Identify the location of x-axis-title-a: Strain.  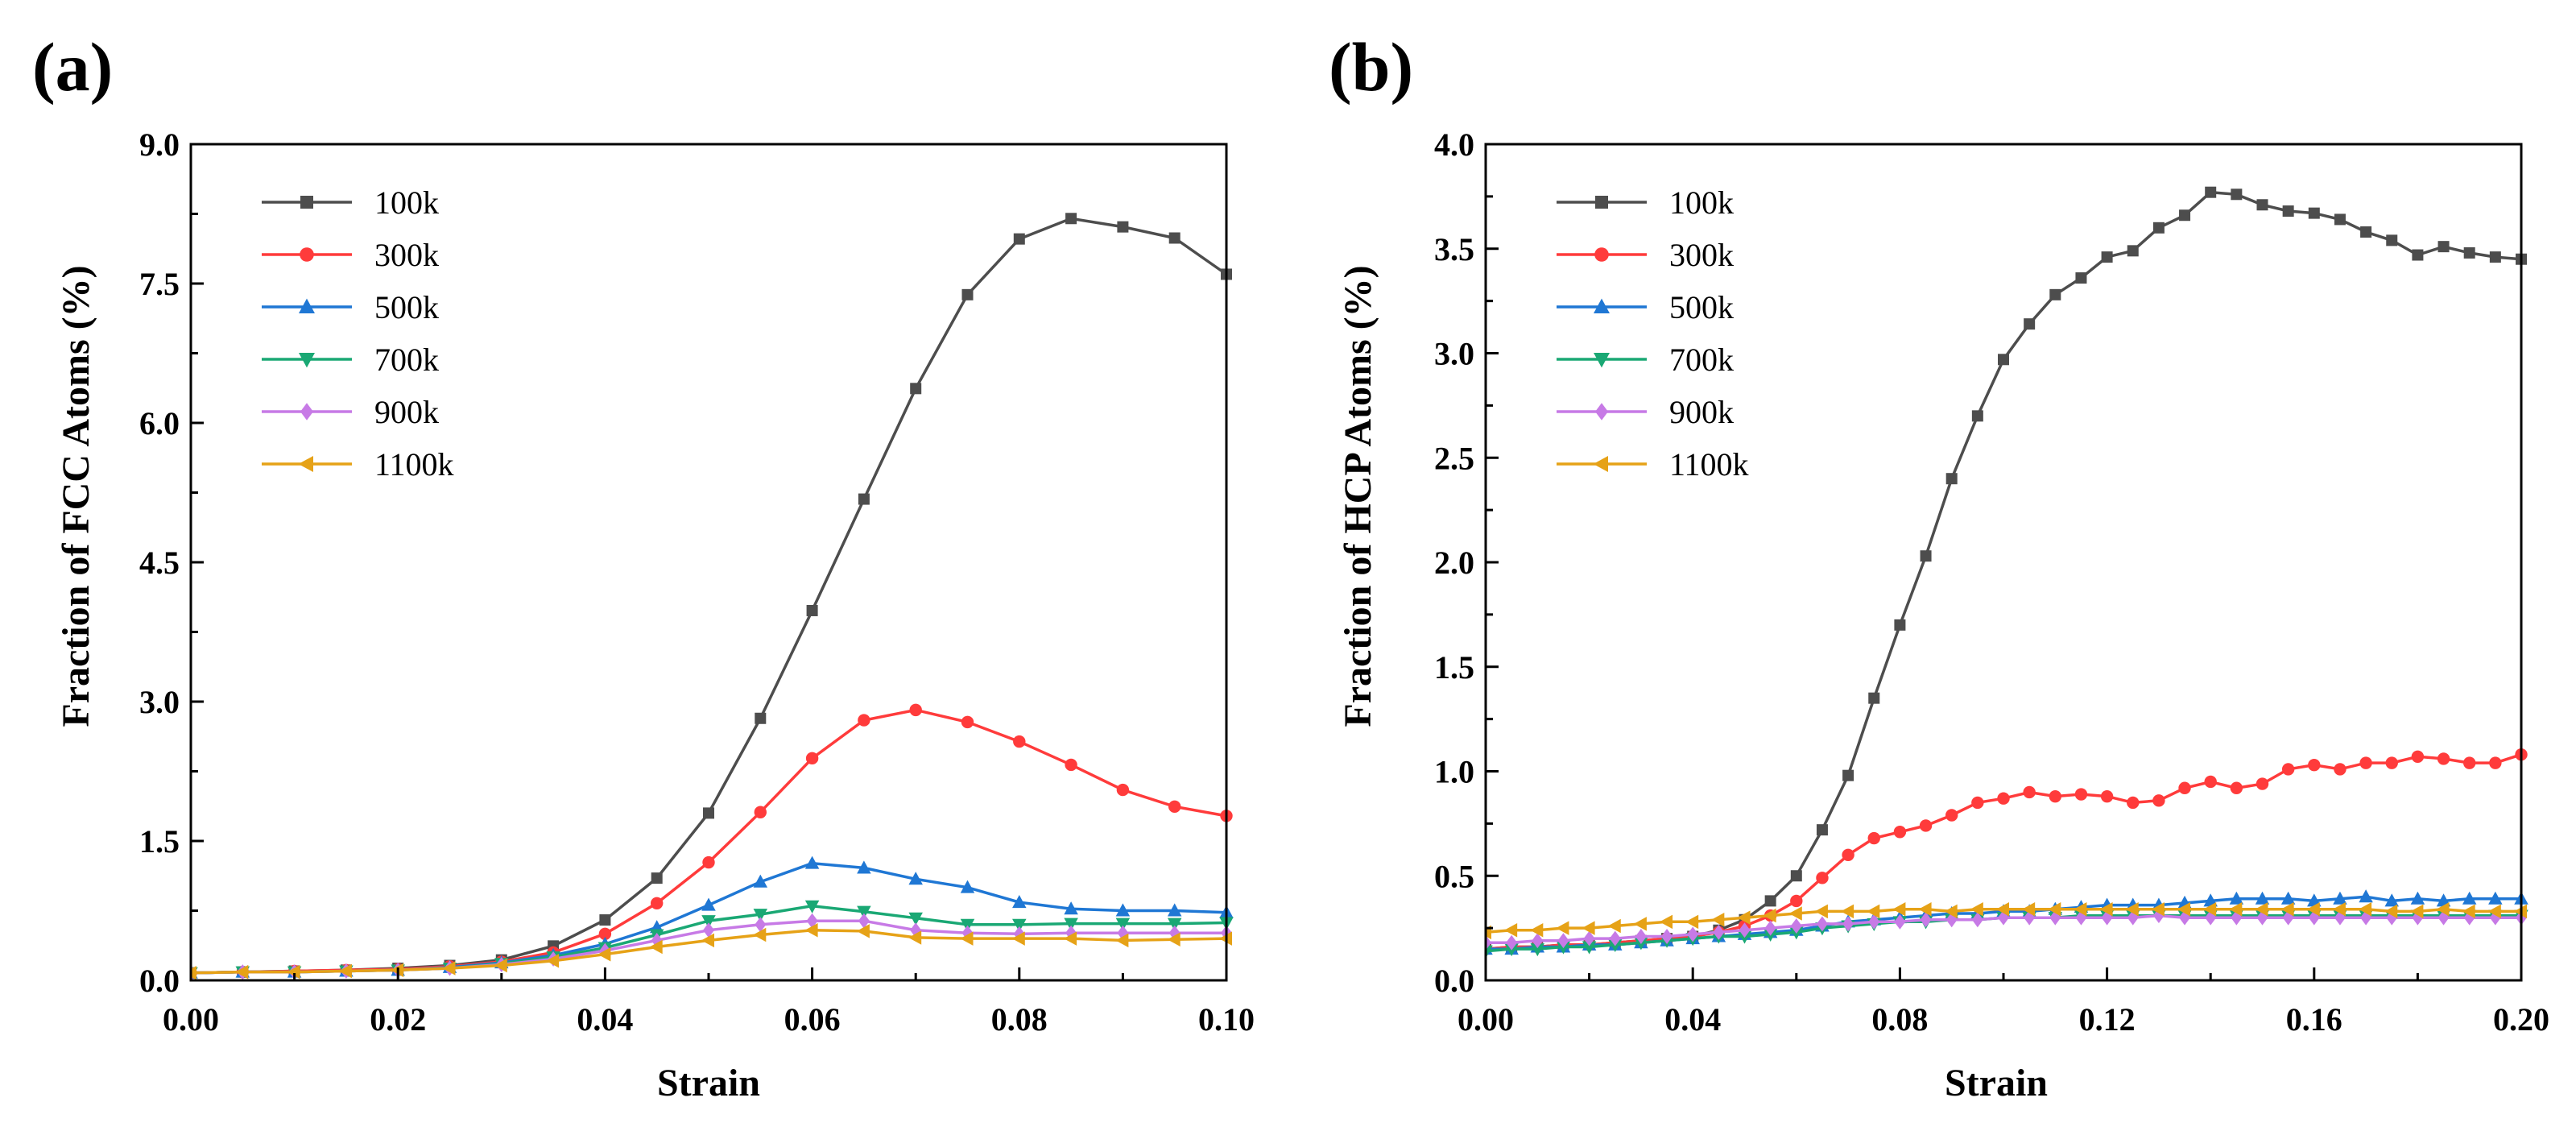
(709, 1083).